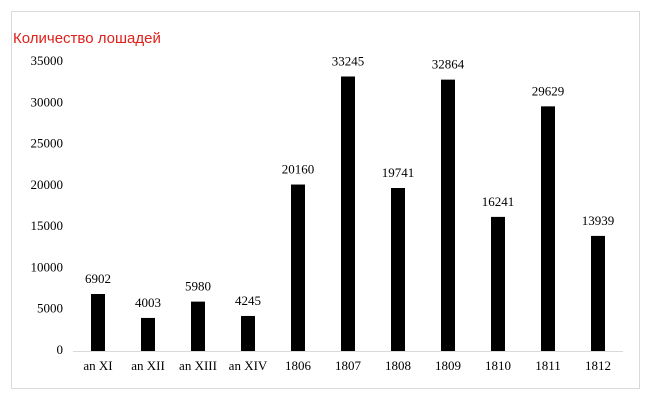 This screenshot has height=400, width=651. What do you see at coordinates (498, 365) in the screenshot?
I see `x-tick-label: 1810` at bounding box center [498, 365].